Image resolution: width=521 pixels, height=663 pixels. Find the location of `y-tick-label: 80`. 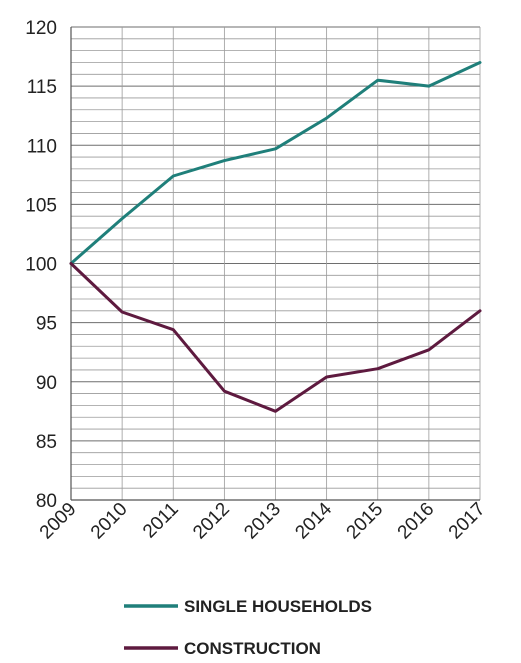

y-tick-label: 80 is located at coordinates (46, 501).